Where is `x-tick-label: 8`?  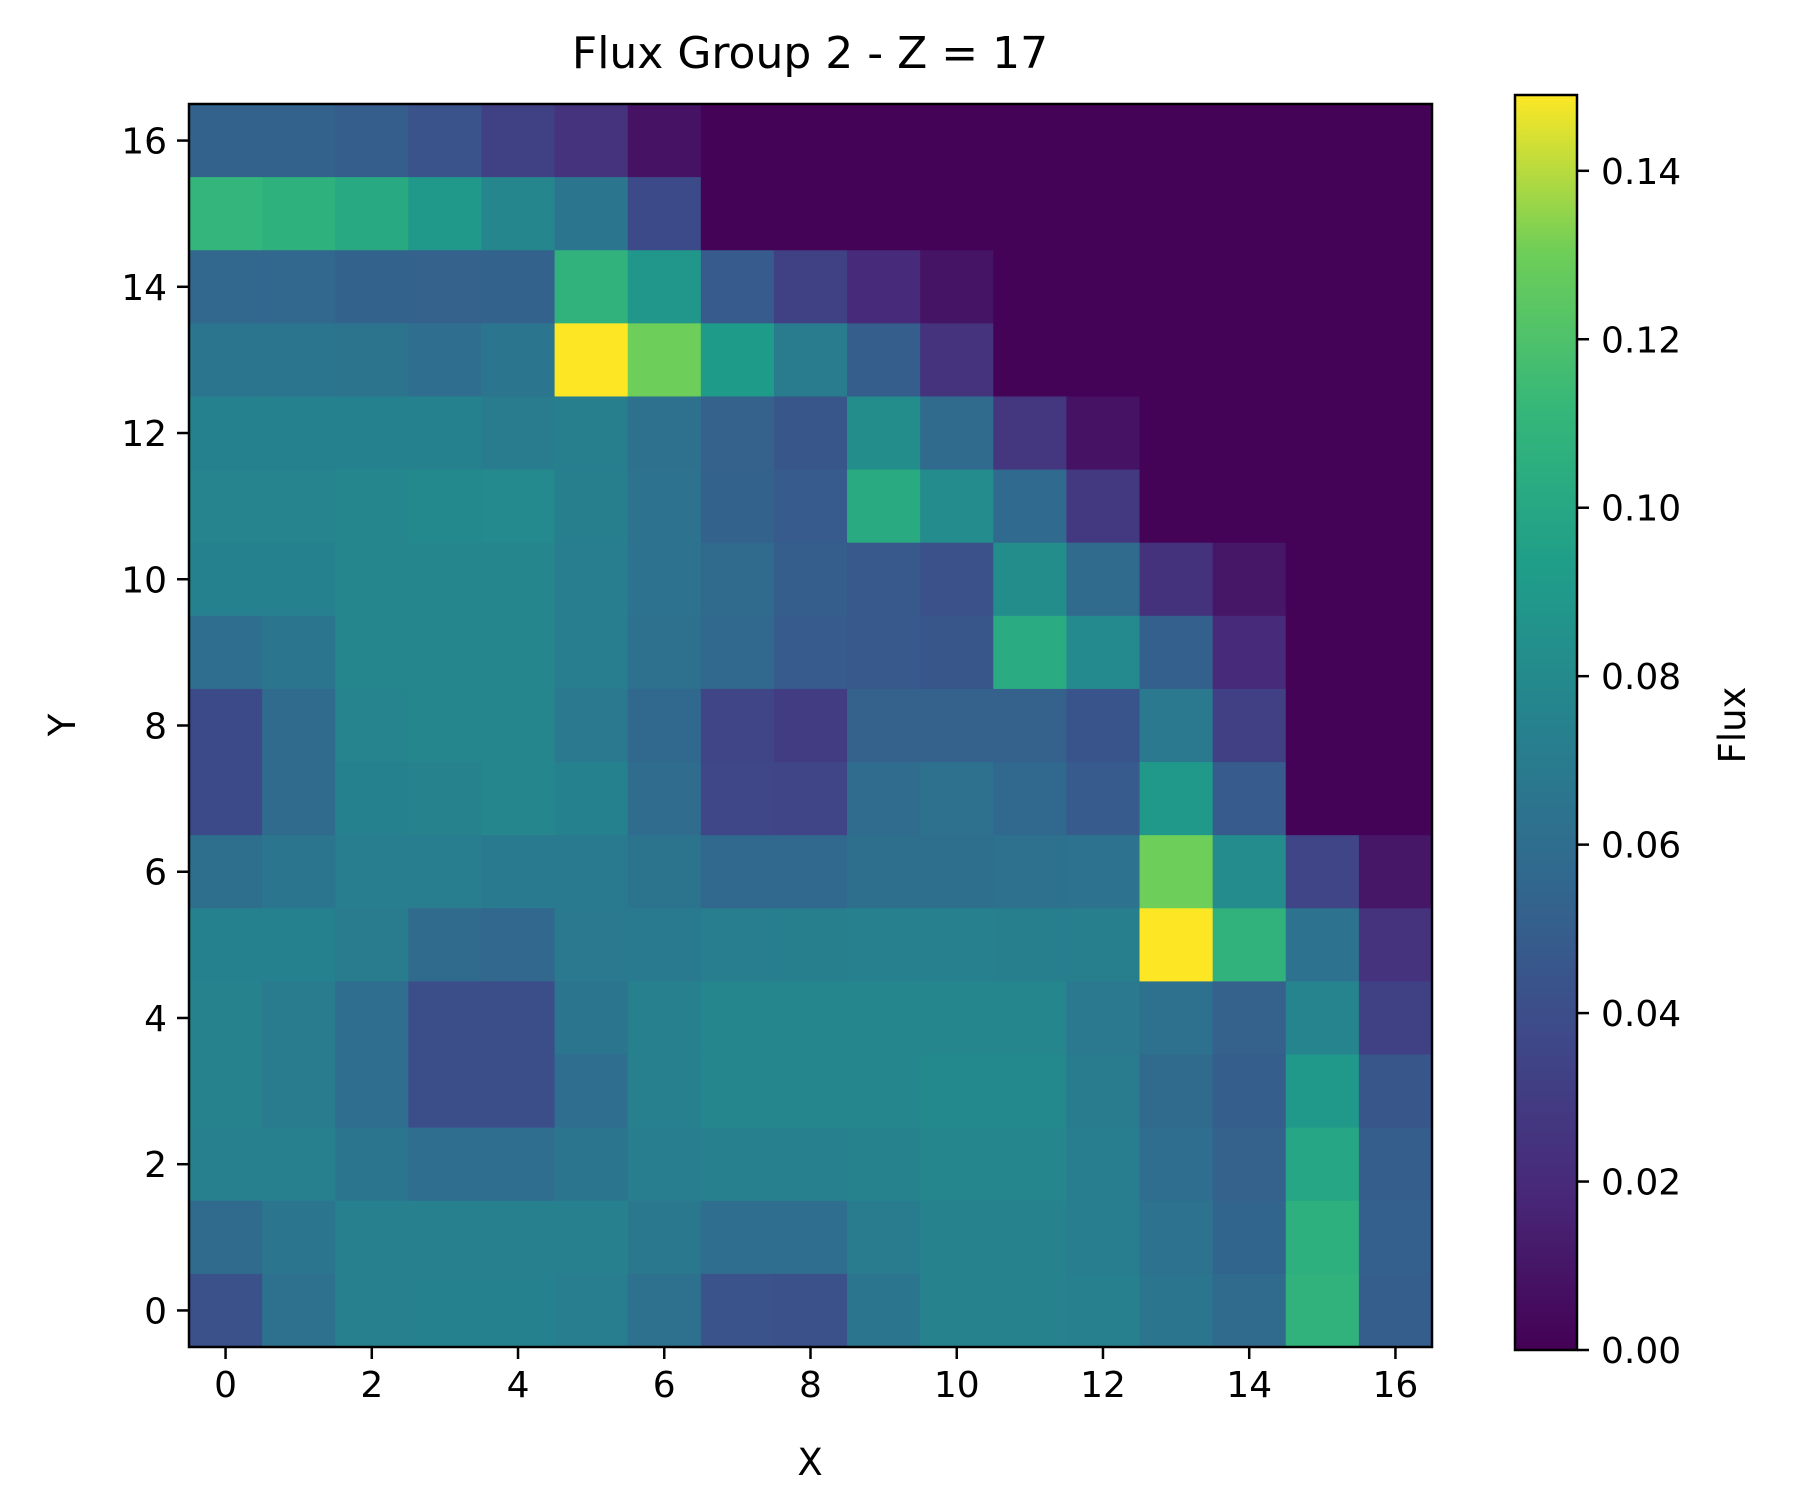 x-tick-label: 8 is located at coordinates (810, 1385).